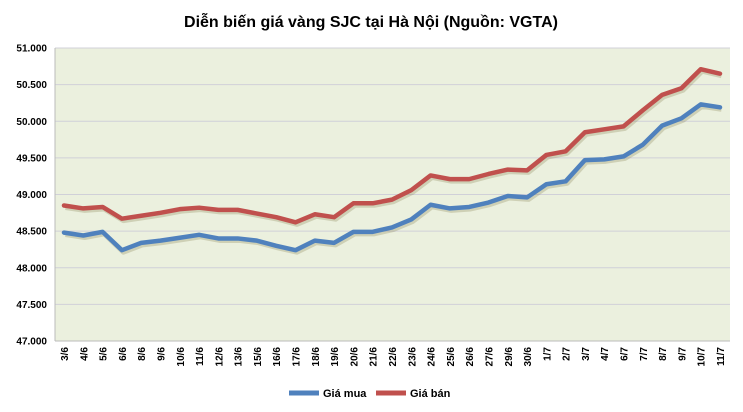  I want to click on x-tick-label: 7/7, so click(644, 354).